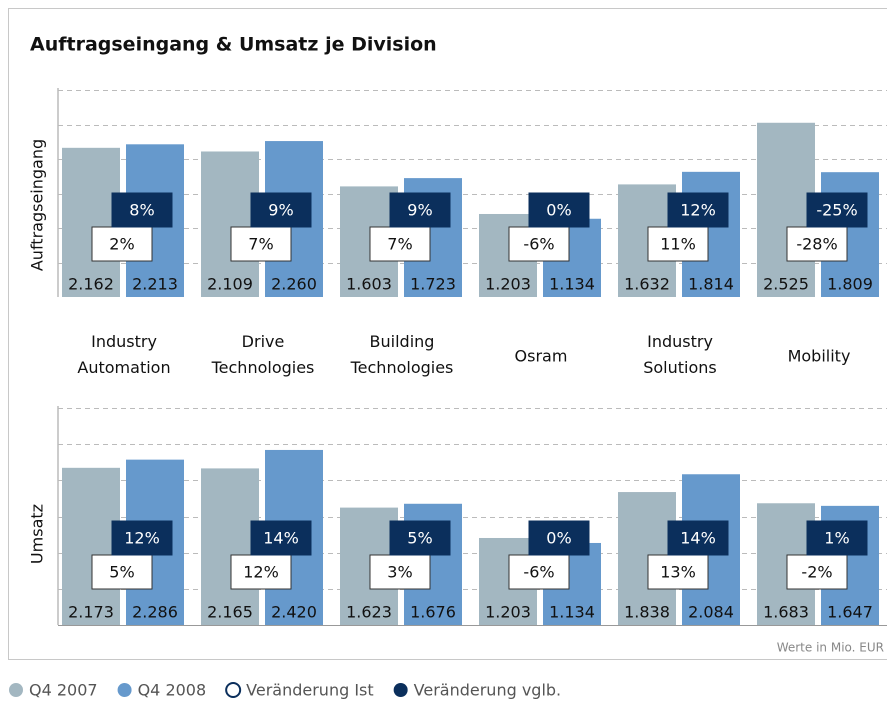 This screenshot has height=701, width=887. I want to click on change-label: 1%, so click(836, 538).